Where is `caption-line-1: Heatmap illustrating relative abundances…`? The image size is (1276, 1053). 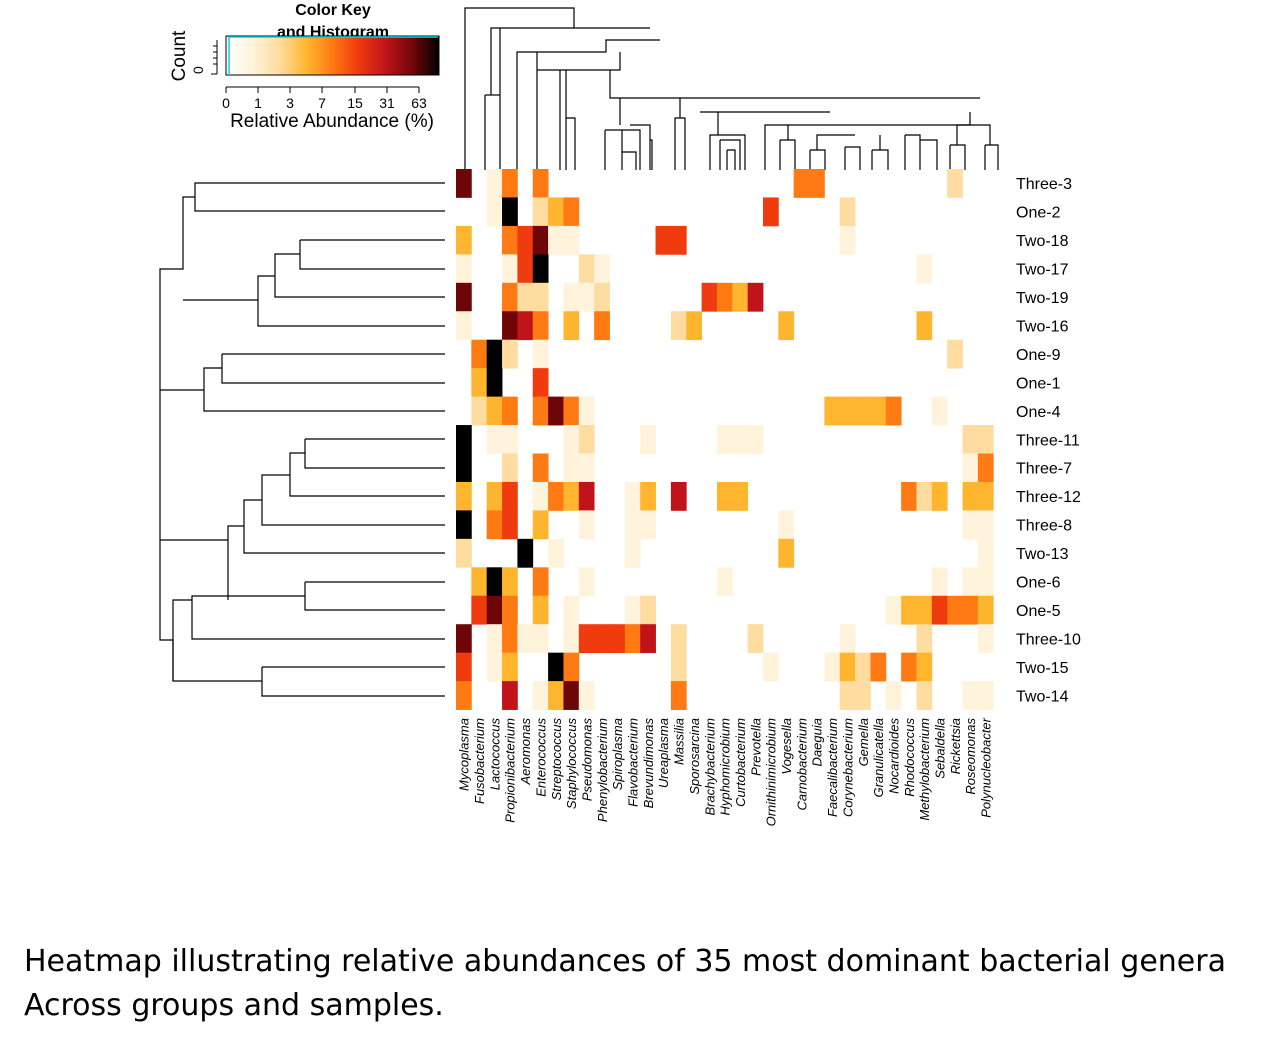
caption-line-1: Heatmap illustrating relative abundances… is located at coordinates (625, 961).